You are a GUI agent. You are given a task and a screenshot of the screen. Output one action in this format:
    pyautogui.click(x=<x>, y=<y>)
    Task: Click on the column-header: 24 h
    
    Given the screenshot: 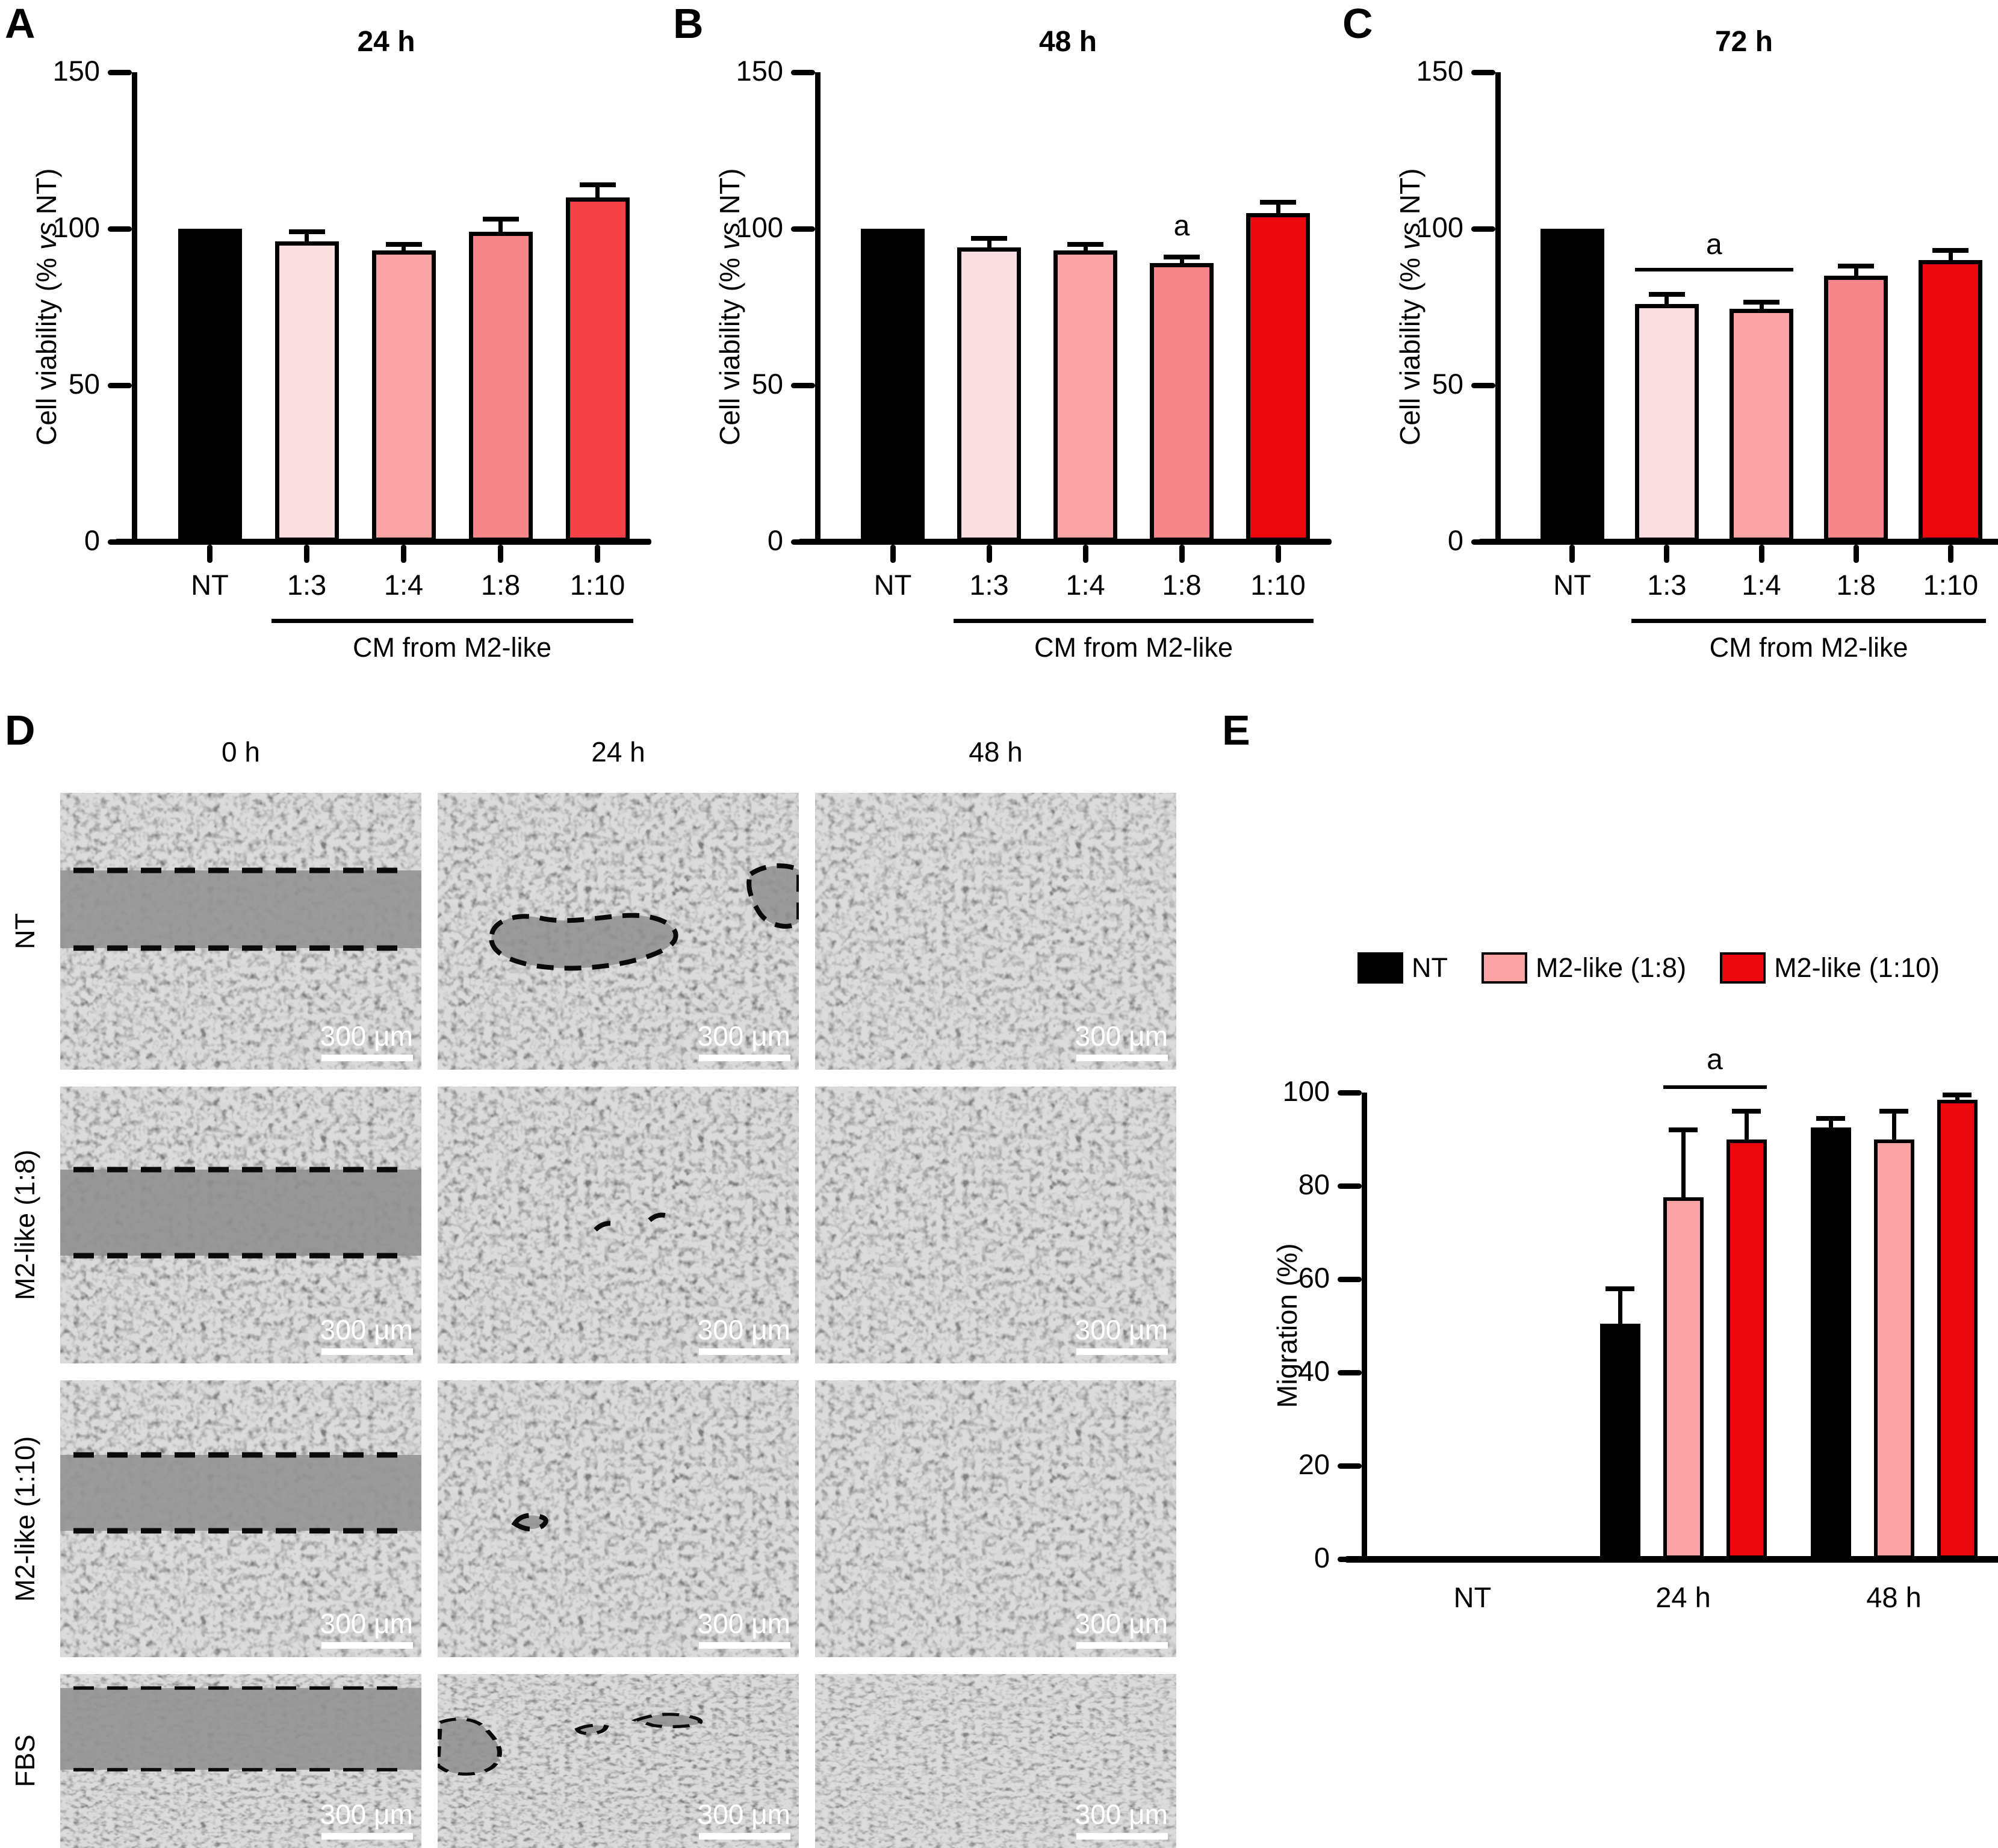 What is the action you would take?
    pyautogui.click(x=618, y=751)
    